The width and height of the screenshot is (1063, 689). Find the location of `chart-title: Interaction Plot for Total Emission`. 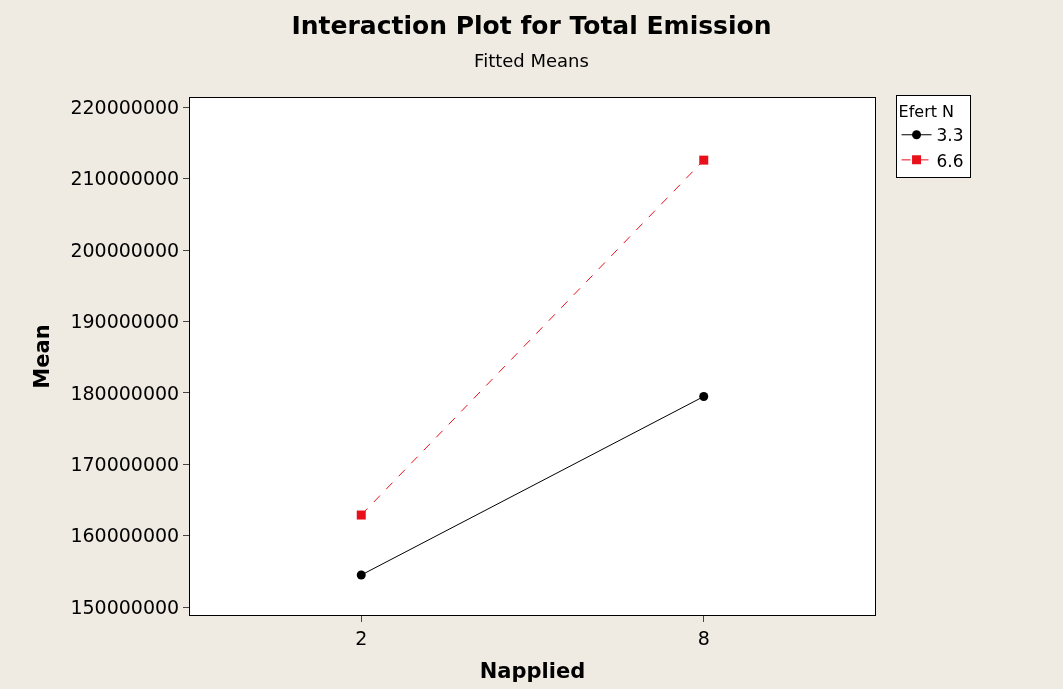

chart-title: Interaction Plot for Total Emission is located at coordinates (531, 26).